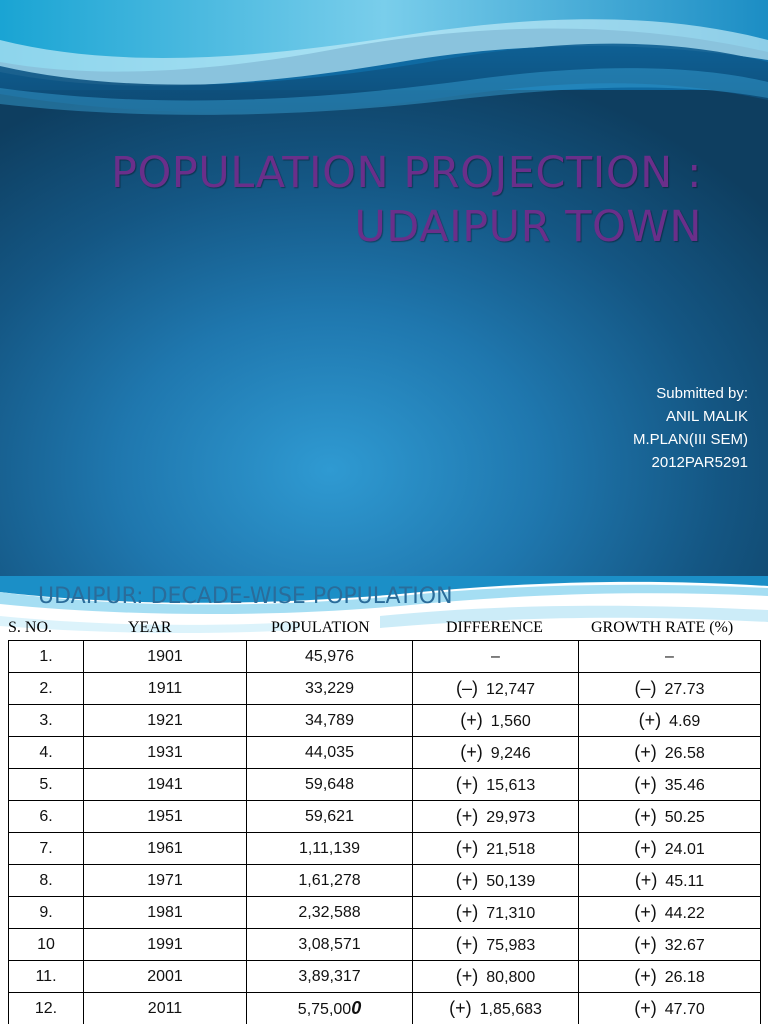 This screenshot has width=768, height=1024. I want to click on growth-rate-value: 26.18, so click(684, 977).